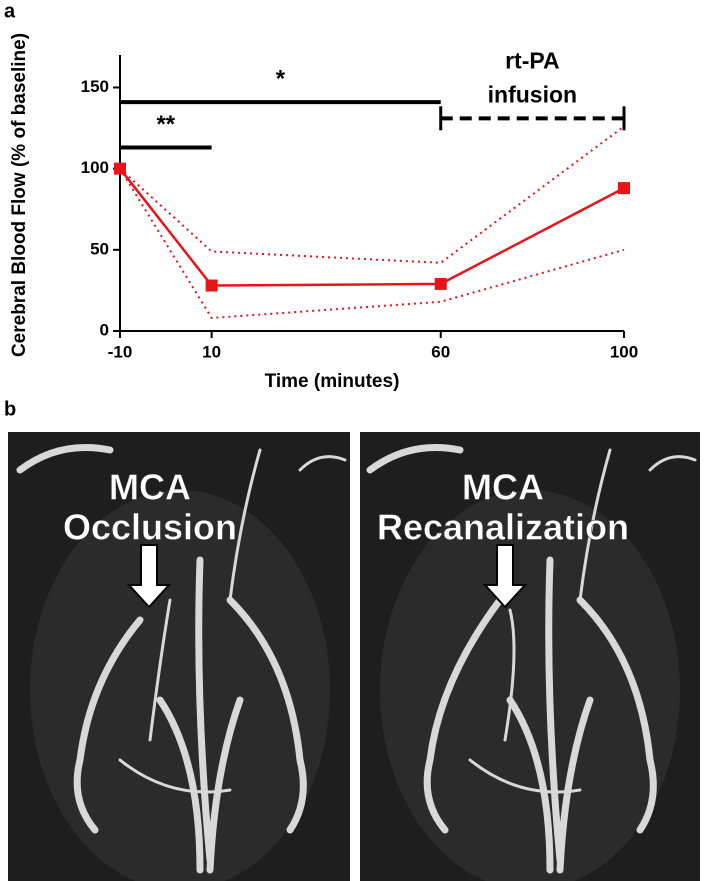  What do you see at coordinates (10, 409) in the screenshot?
I see `panel-label: b` at bounding box center [10, 409].